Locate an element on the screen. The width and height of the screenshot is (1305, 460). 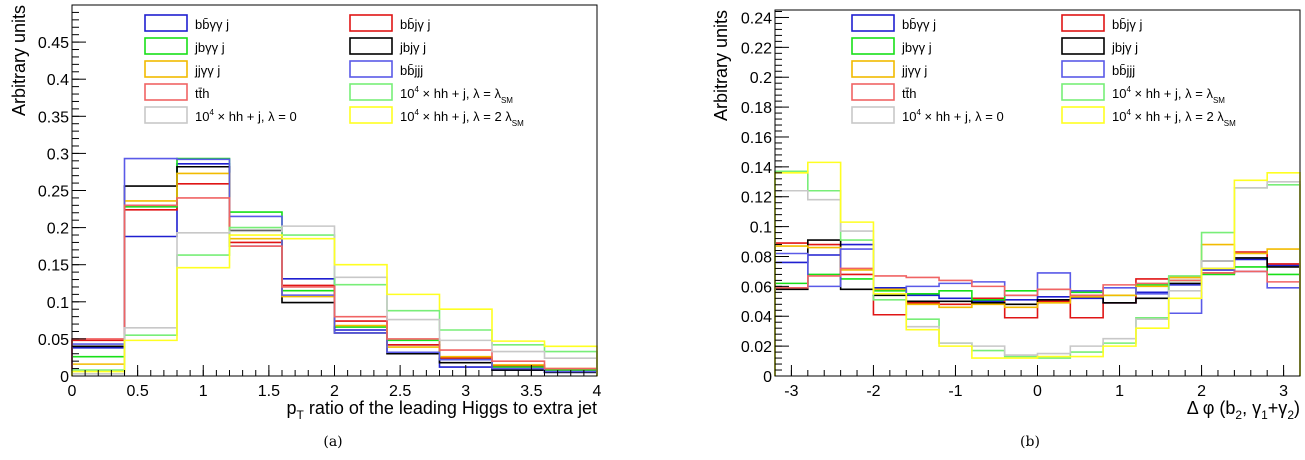
legend-entry-b-10-4-hh-j-0: 104 × hh + j, λ = 0 is located at coordinates (927, 115).